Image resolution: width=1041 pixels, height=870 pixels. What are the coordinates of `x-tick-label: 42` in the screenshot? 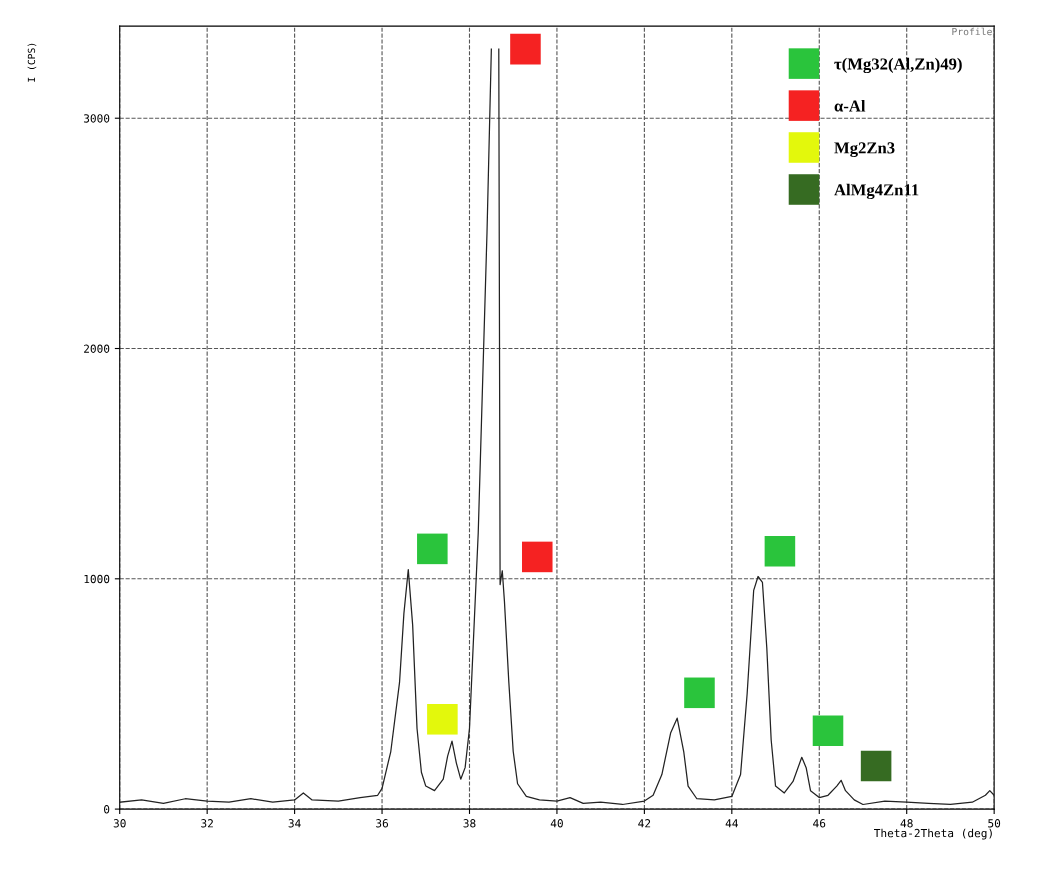 It's located at (644, 823).